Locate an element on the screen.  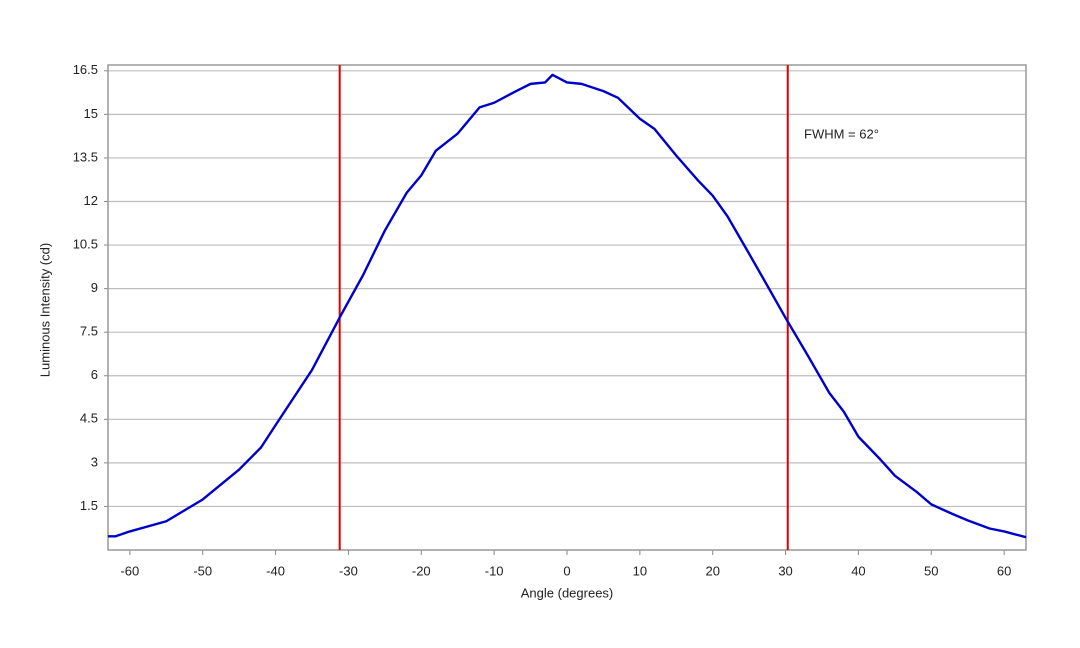
x-tick-label: -40 is located at coordinates (275, 570).